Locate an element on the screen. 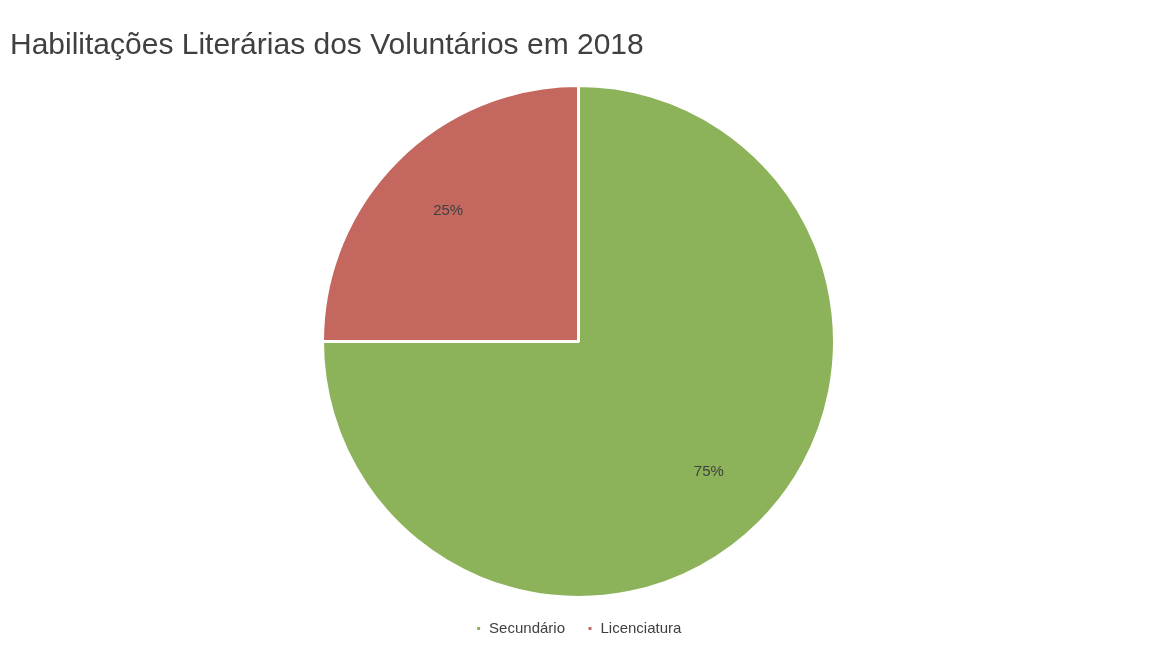  data-label: 25% is located at coordinates (448, 210).